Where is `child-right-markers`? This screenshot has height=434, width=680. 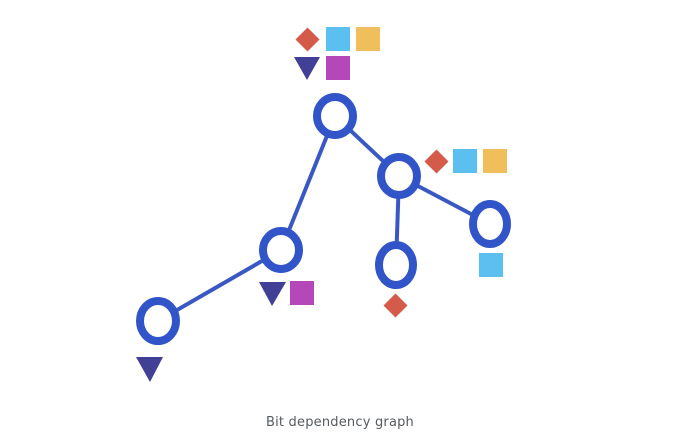
child-right-markers is located at coordinates (491, 265).